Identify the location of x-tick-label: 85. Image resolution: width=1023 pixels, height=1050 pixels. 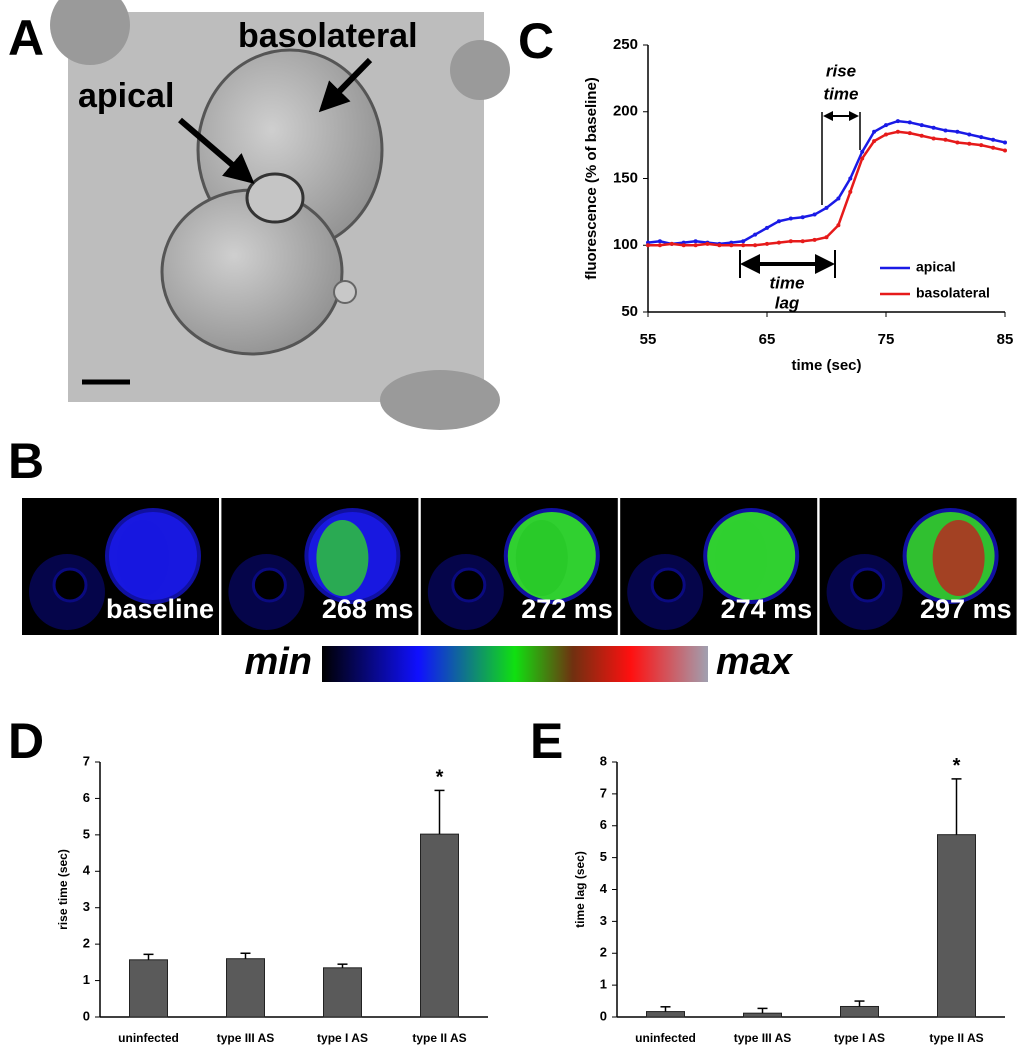
(1005, 339).